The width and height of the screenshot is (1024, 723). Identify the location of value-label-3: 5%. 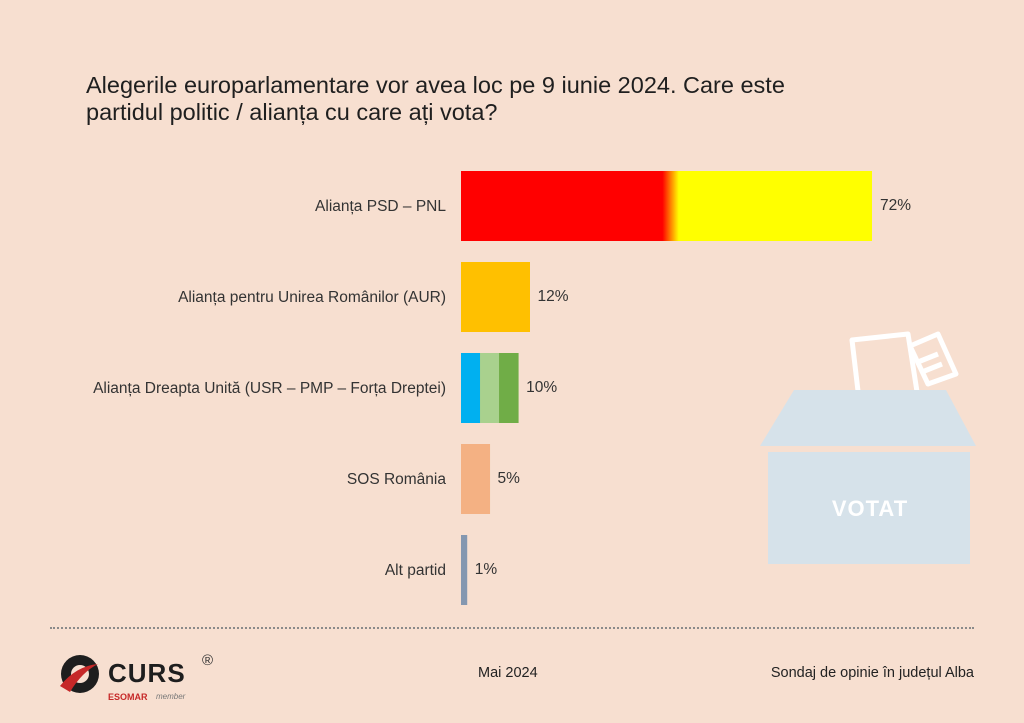
(508, 478).